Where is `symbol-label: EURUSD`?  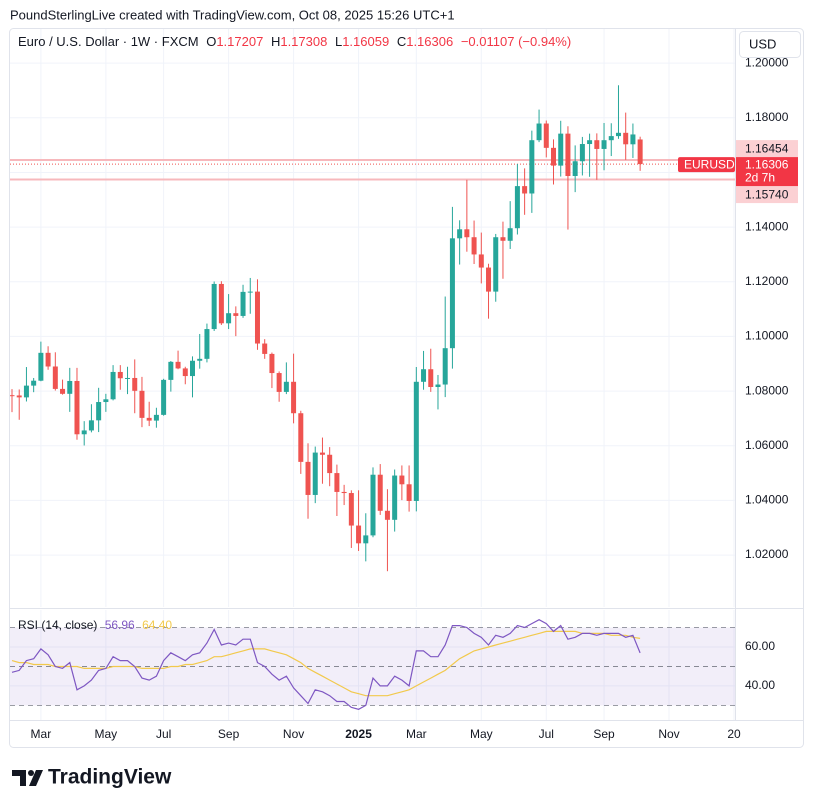 symbol-label: EURUSD is located at coordinates (709, 164).